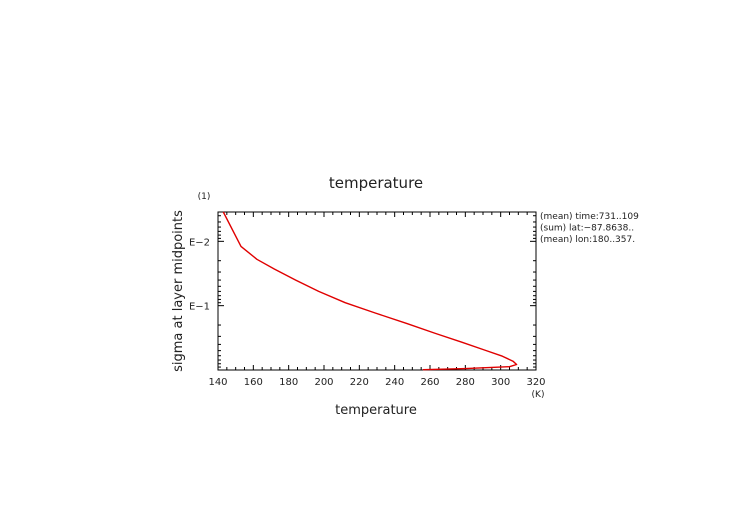  I want to click on x-axis-ticks, so click(377, 291).